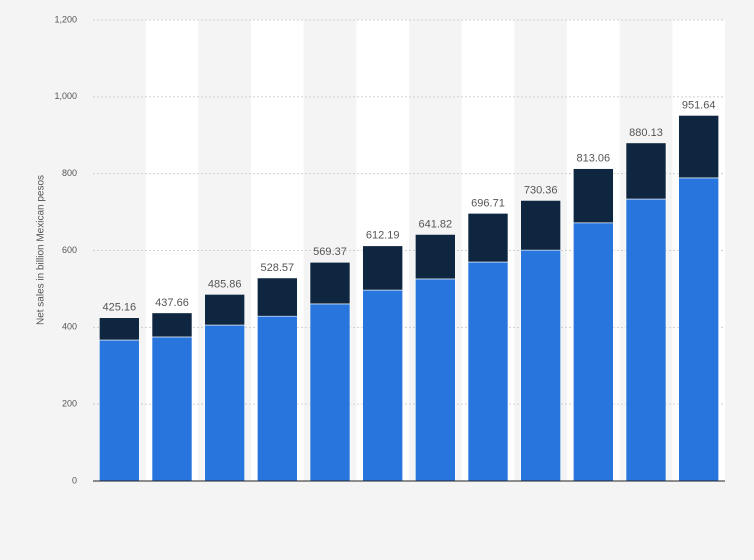 The height and width of the screenshot is (560, 754). I want to click on y-axis-label: Net sales in billion Mexican pesos, so click(41, 250).